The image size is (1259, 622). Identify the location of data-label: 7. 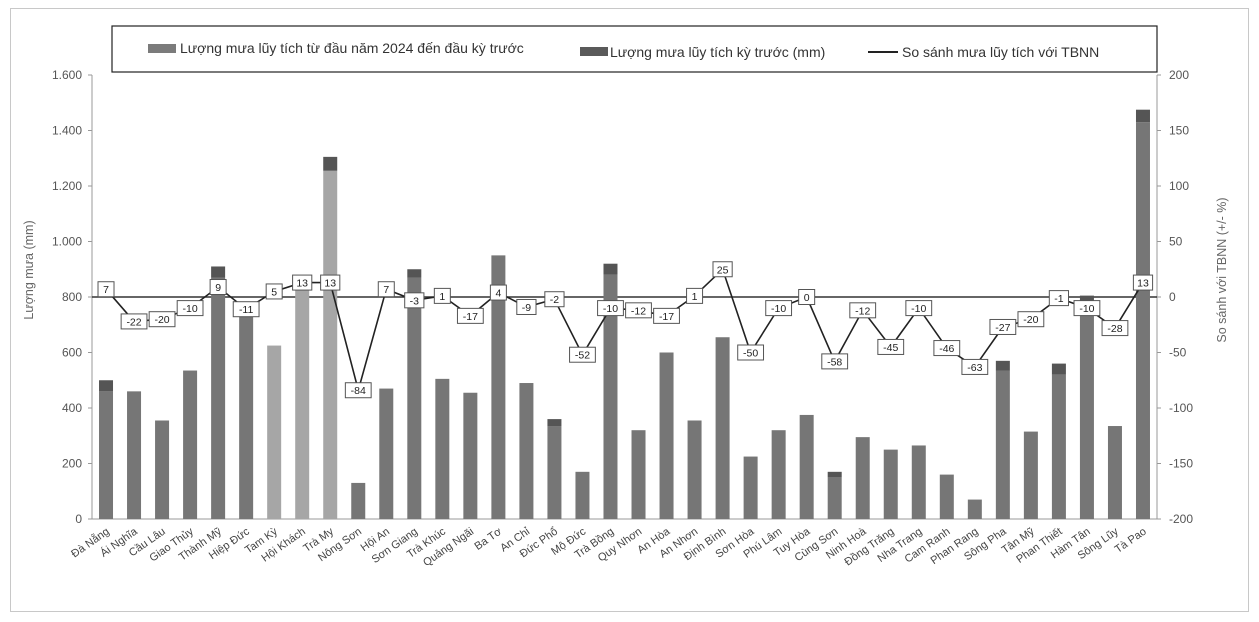
(106, 289).